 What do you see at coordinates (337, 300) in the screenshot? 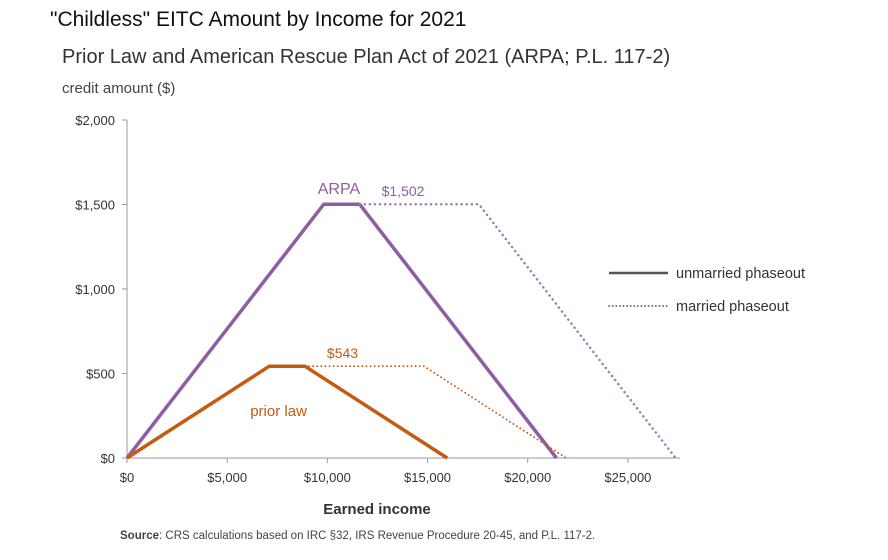
I see `annotation-layer: ARPA $1,502 $543 prior law` at bounding box center [337, 300].